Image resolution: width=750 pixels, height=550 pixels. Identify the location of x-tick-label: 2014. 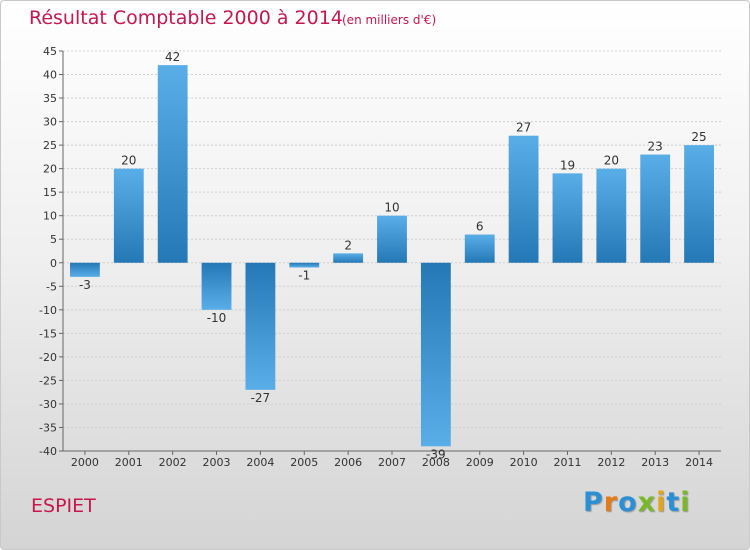
(699, 462).